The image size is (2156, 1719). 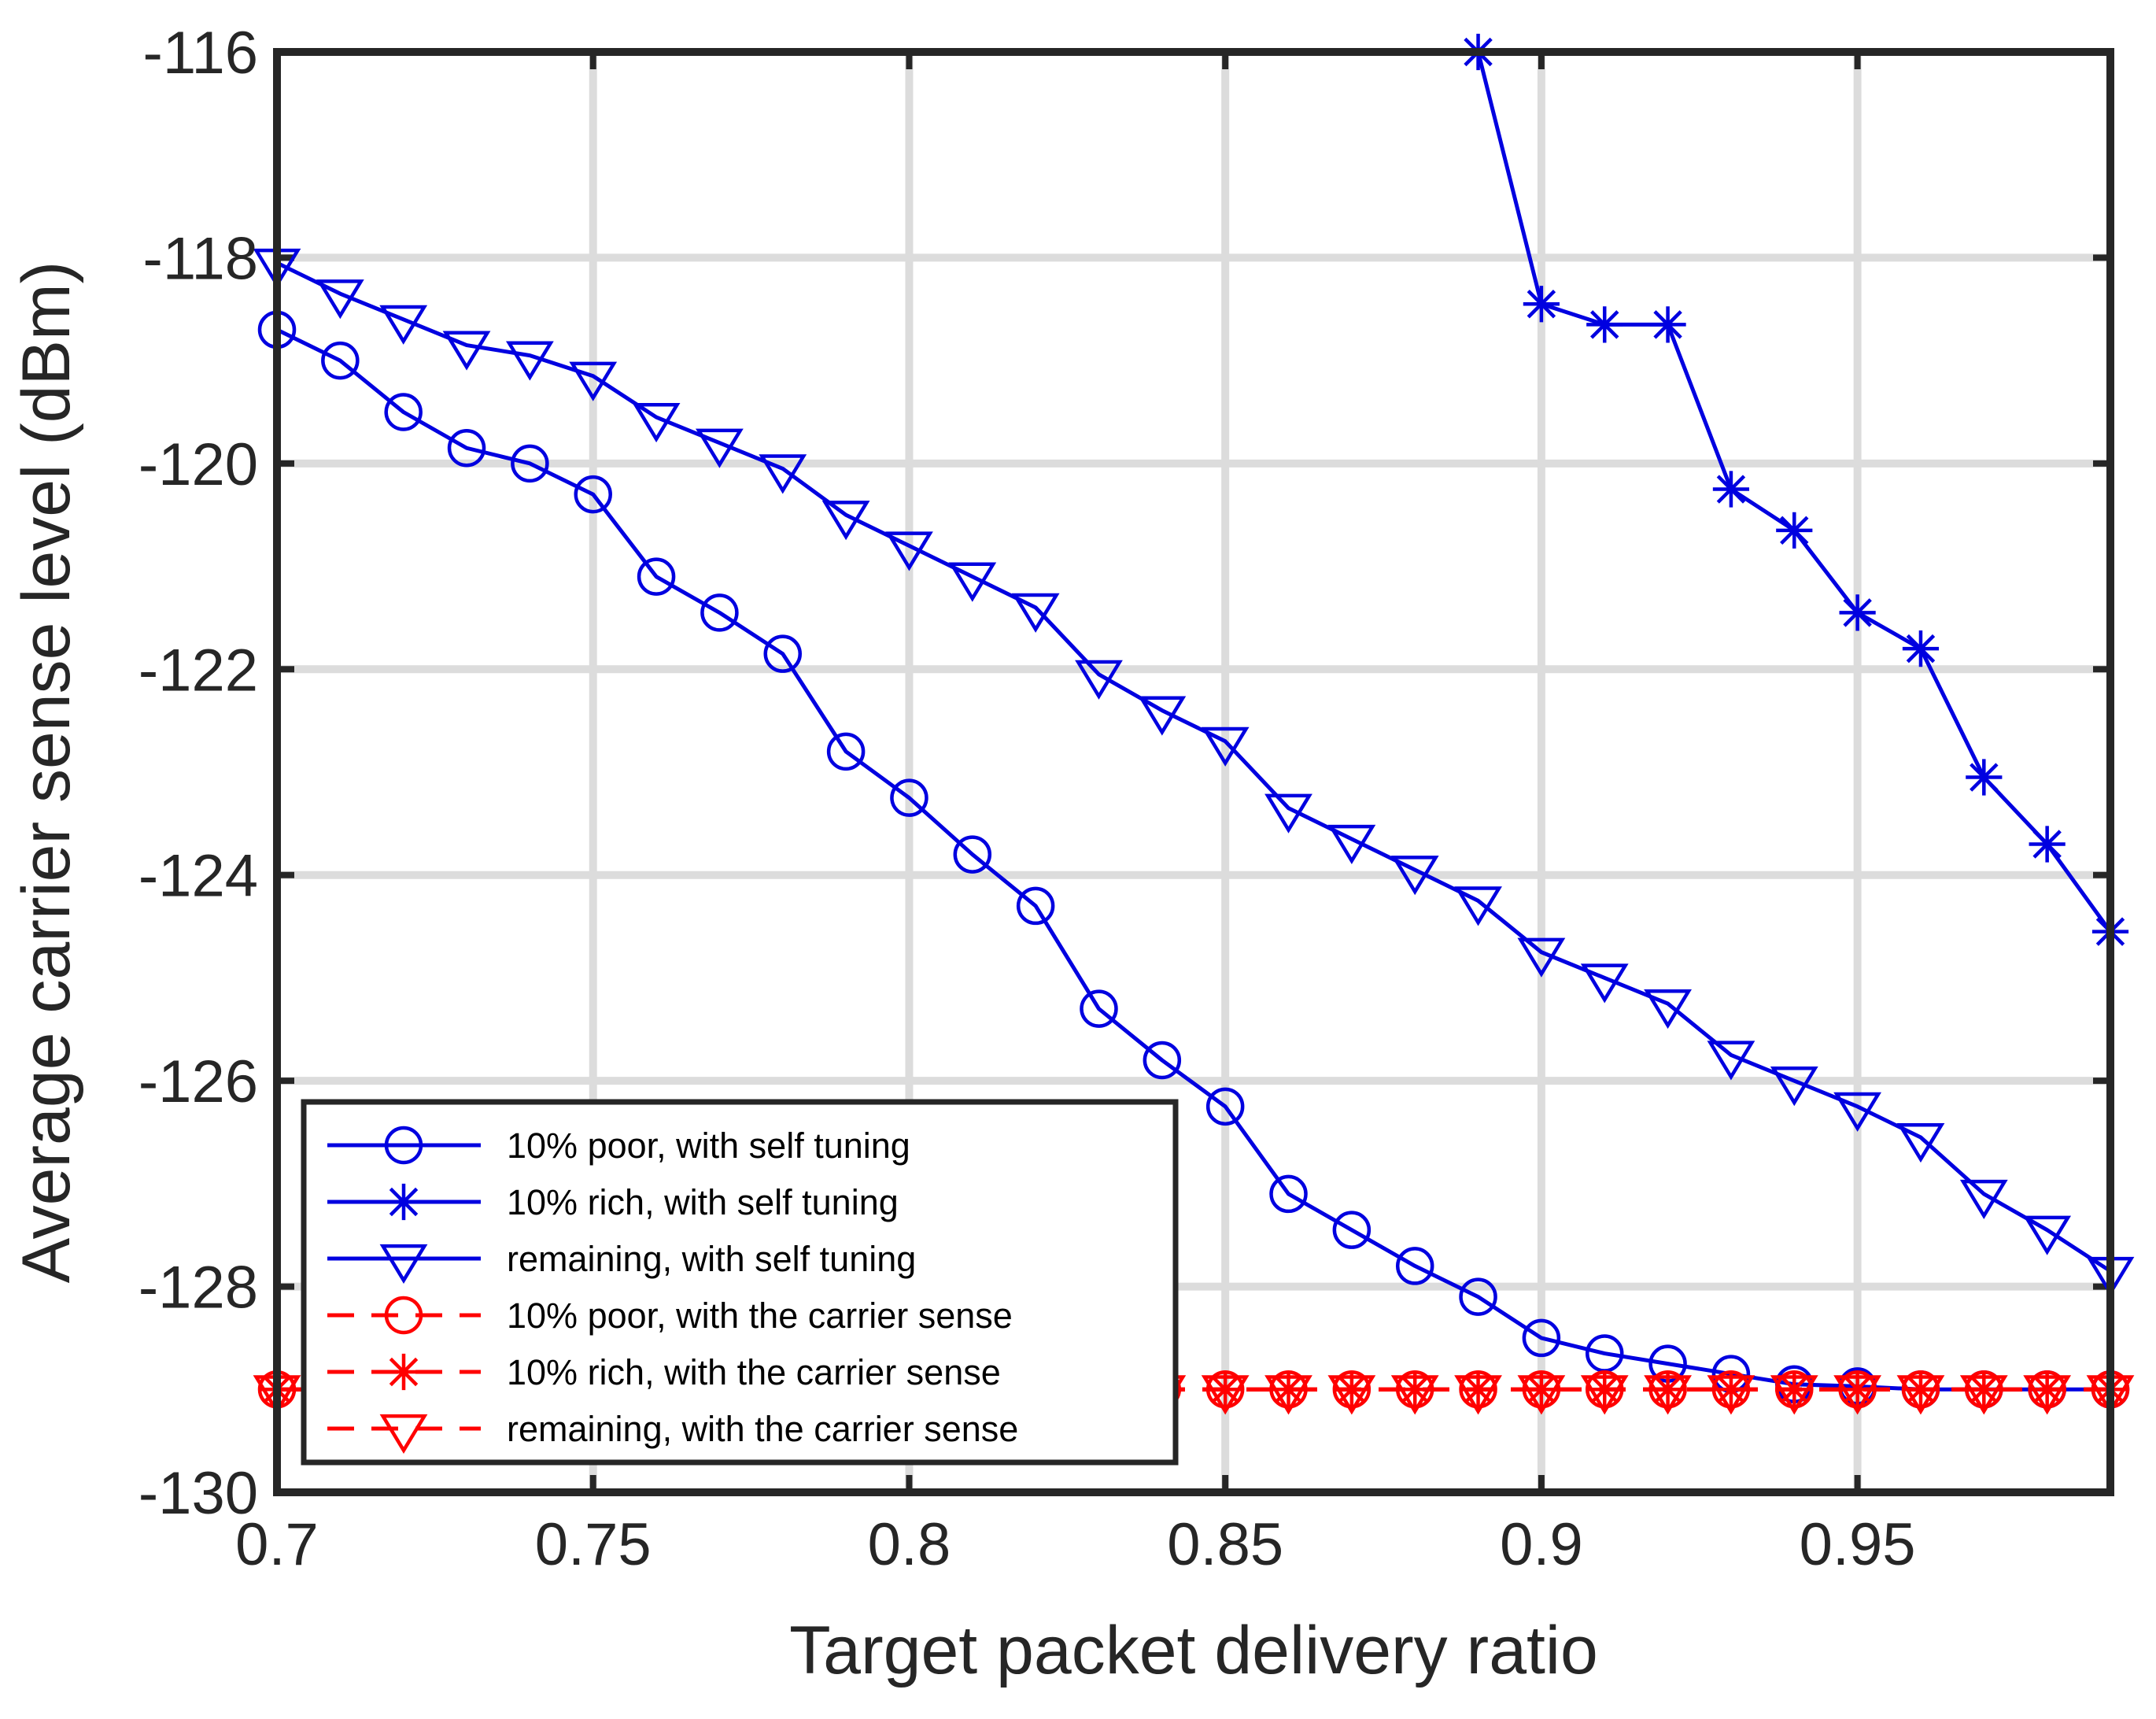 What do you see at coordinates (277, 1544) in the screenshot?
I see `x-tick-label-0: 0.7` at bounding box center [277, 1544].